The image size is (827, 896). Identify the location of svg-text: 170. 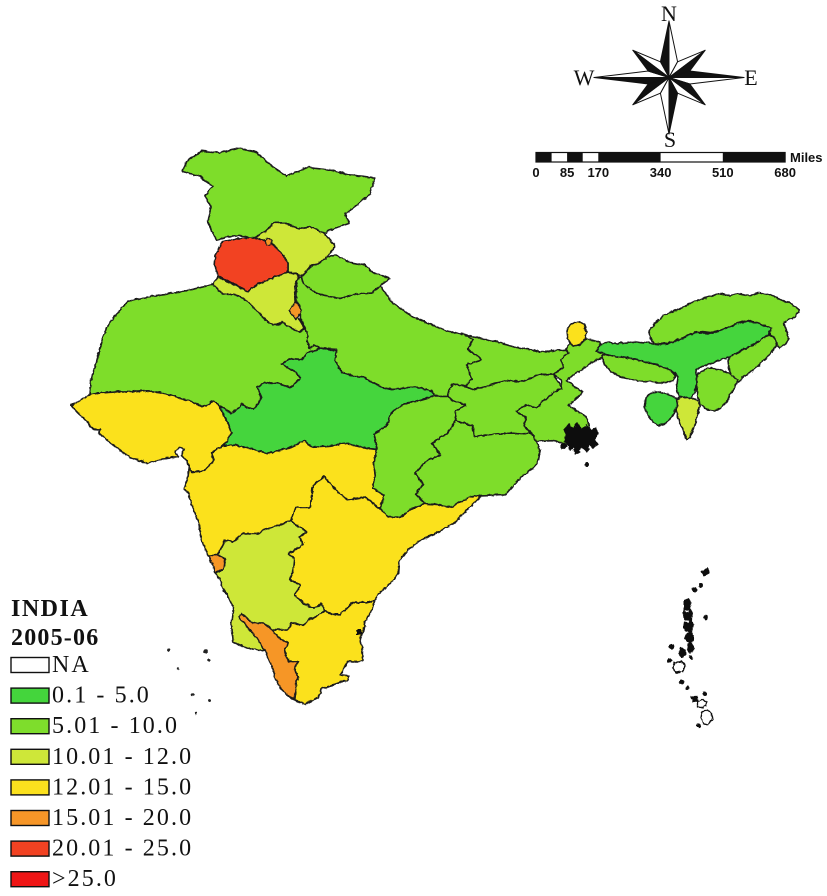
(598, 172).